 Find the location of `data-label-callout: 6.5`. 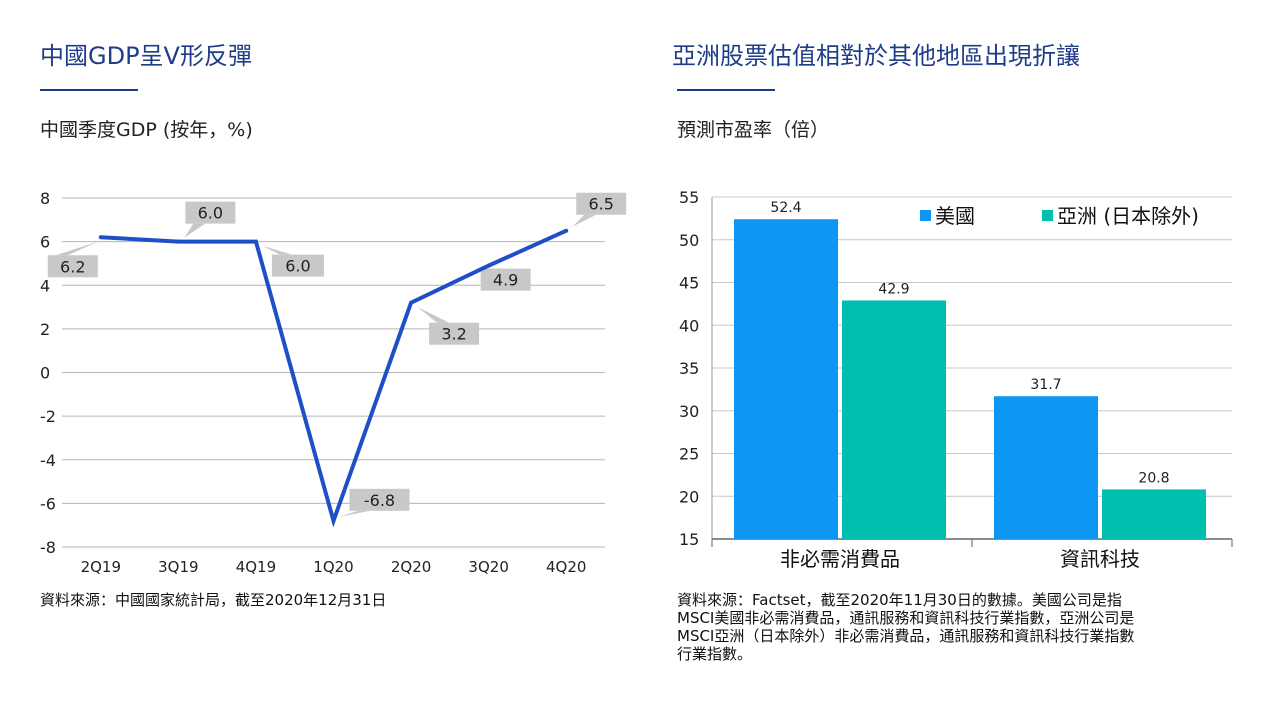

data-label-callout: 6.5 is located at coordinates (599, 209).